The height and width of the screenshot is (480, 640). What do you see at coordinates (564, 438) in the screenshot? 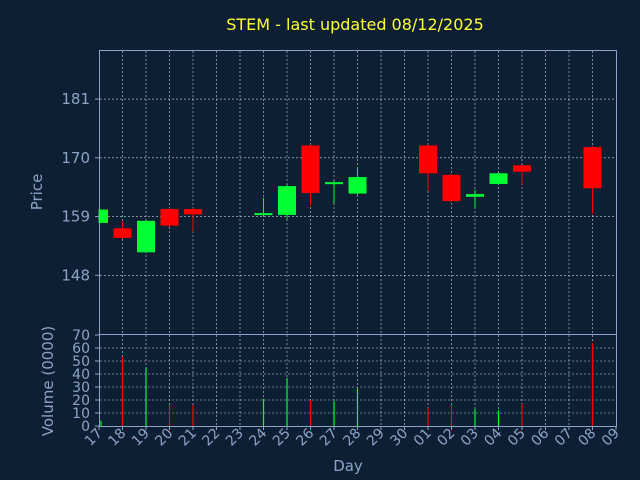
I see `x-tick-label: 07` at bounding box center [564, 438].